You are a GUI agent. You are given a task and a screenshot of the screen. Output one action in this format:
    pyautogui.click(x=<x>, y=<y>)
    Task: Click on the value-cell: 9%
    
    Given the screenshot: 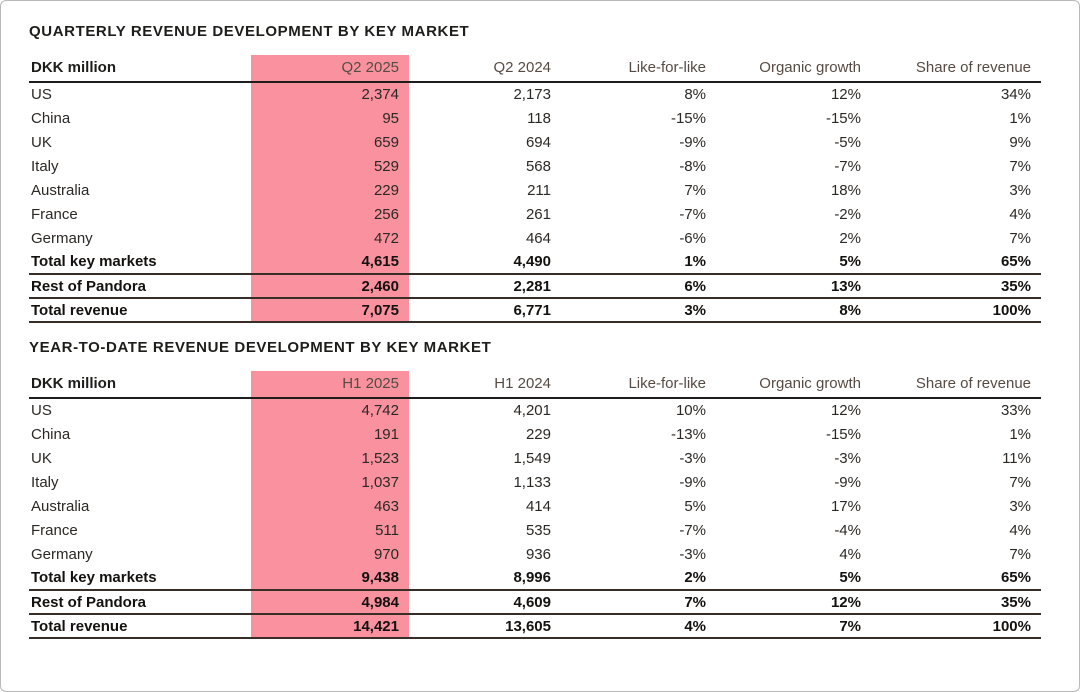 What is the action you would take?
    pyautogui.click(x=1020, y=142)
    